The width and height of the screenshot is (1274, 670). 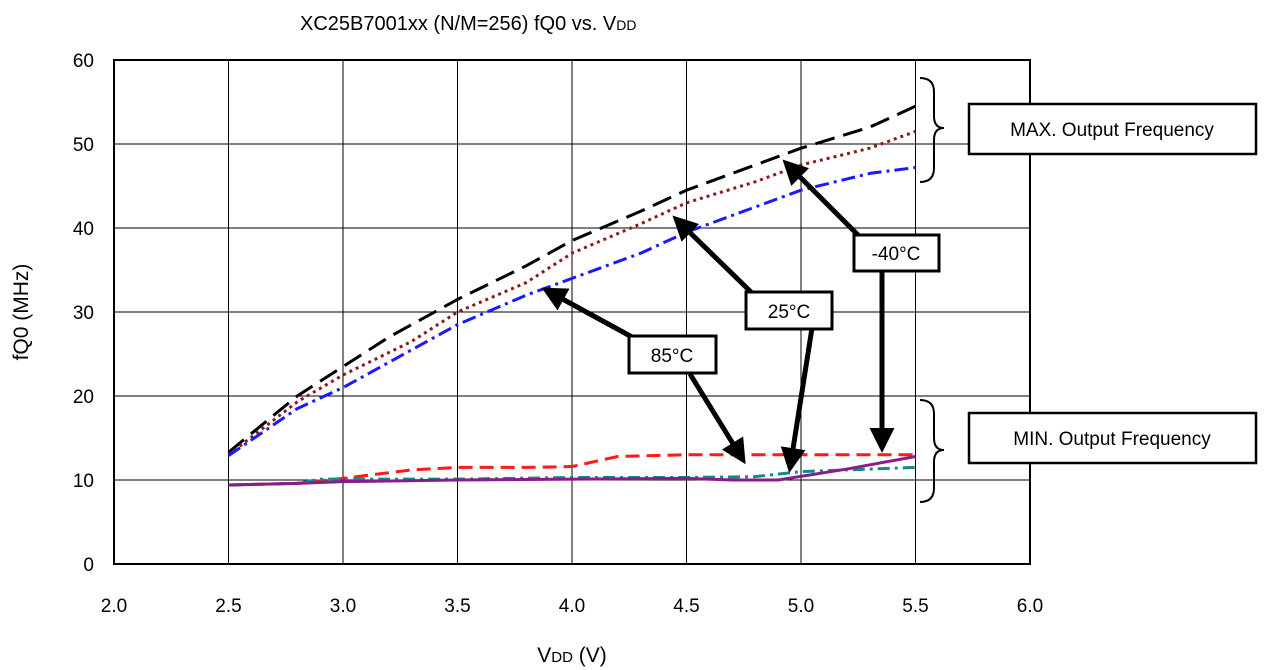 I want to click on temp-label-85: 85°C, so click(x=672, y=356).